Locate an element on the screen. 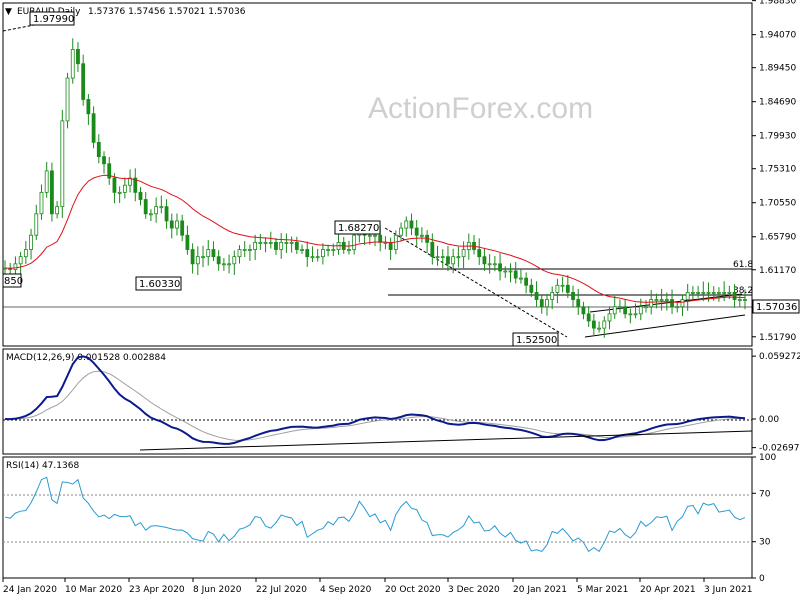 The width and height of the screenshot is (800, 600). svg-text: 1.60330 is located at coordinates (159, 284).